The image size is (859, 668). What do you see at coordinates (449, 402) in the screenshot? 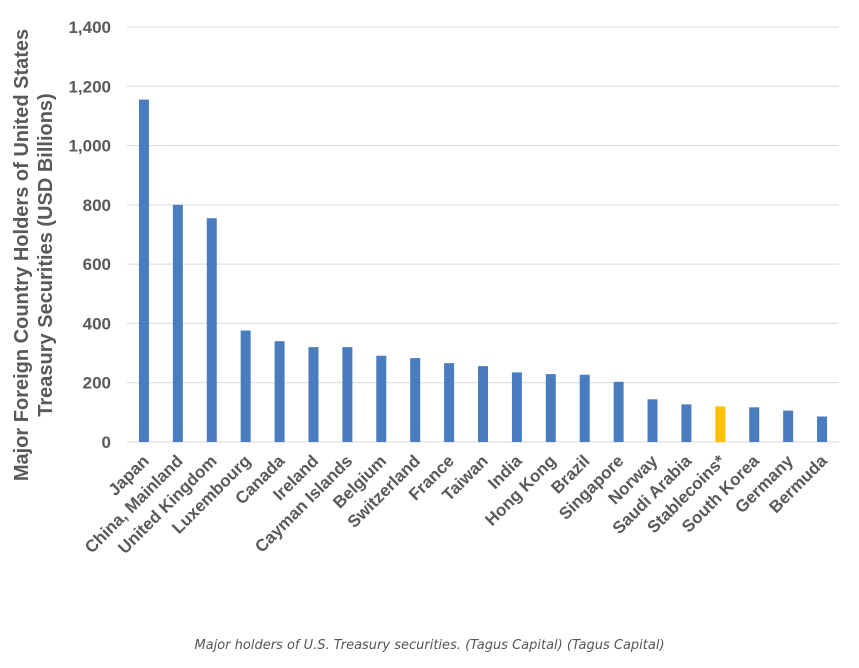
I see `bar-france` at bounding box center [449, 402].